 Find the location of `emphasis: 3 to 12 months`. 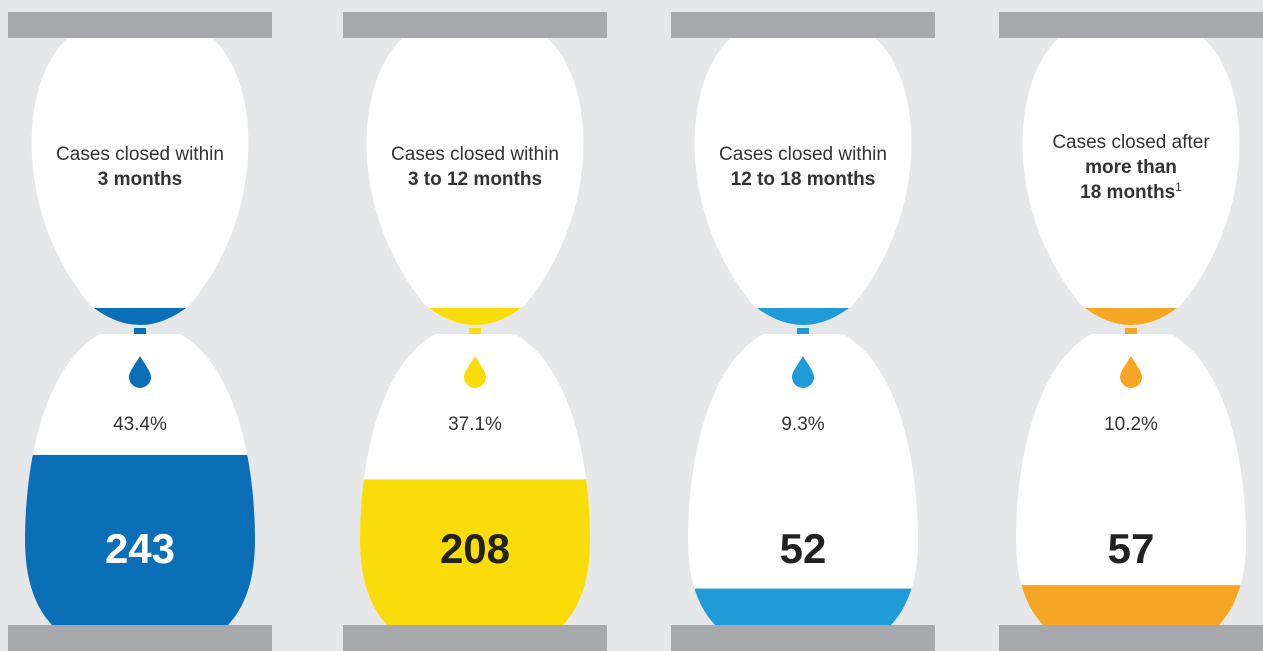

emphasis: 3 to 12 months is located at coordinates (475, 179).